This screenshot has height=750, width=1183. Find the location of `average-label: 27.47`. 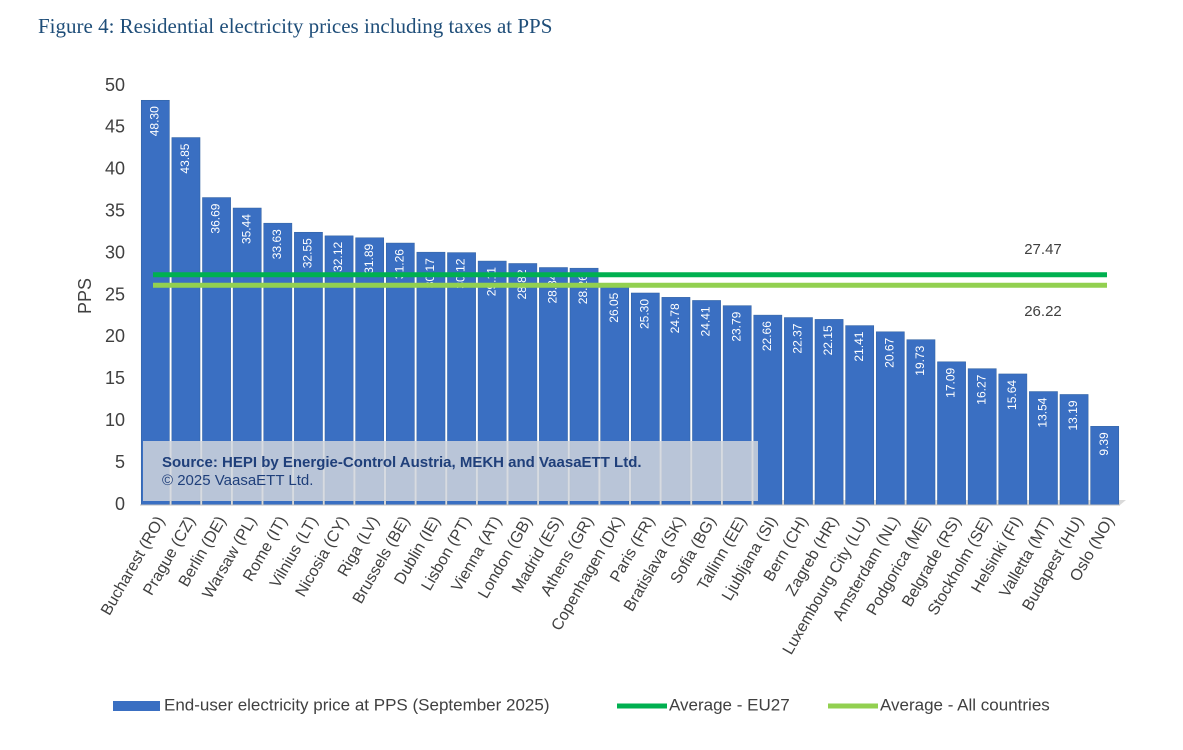

average-label: 27.47 is located at coordinates (1043, 249).